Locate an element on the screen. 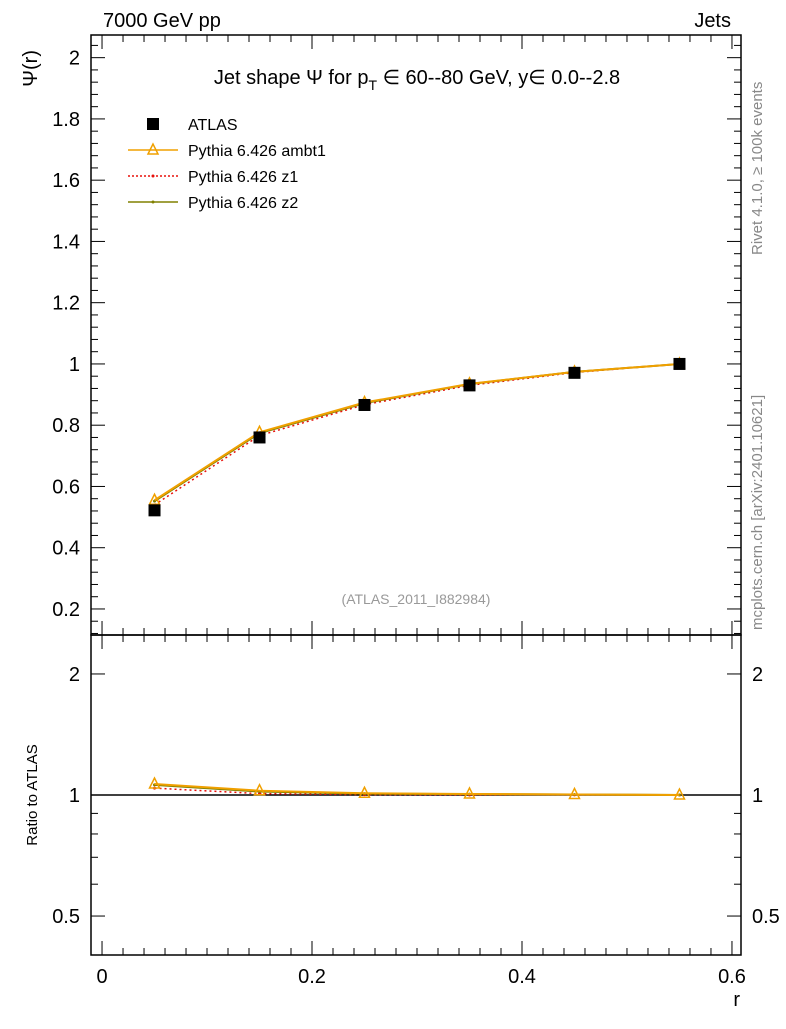 The image size is (786, 1029). x-tick-label: 0.6 is located at coordinates (732, 977).